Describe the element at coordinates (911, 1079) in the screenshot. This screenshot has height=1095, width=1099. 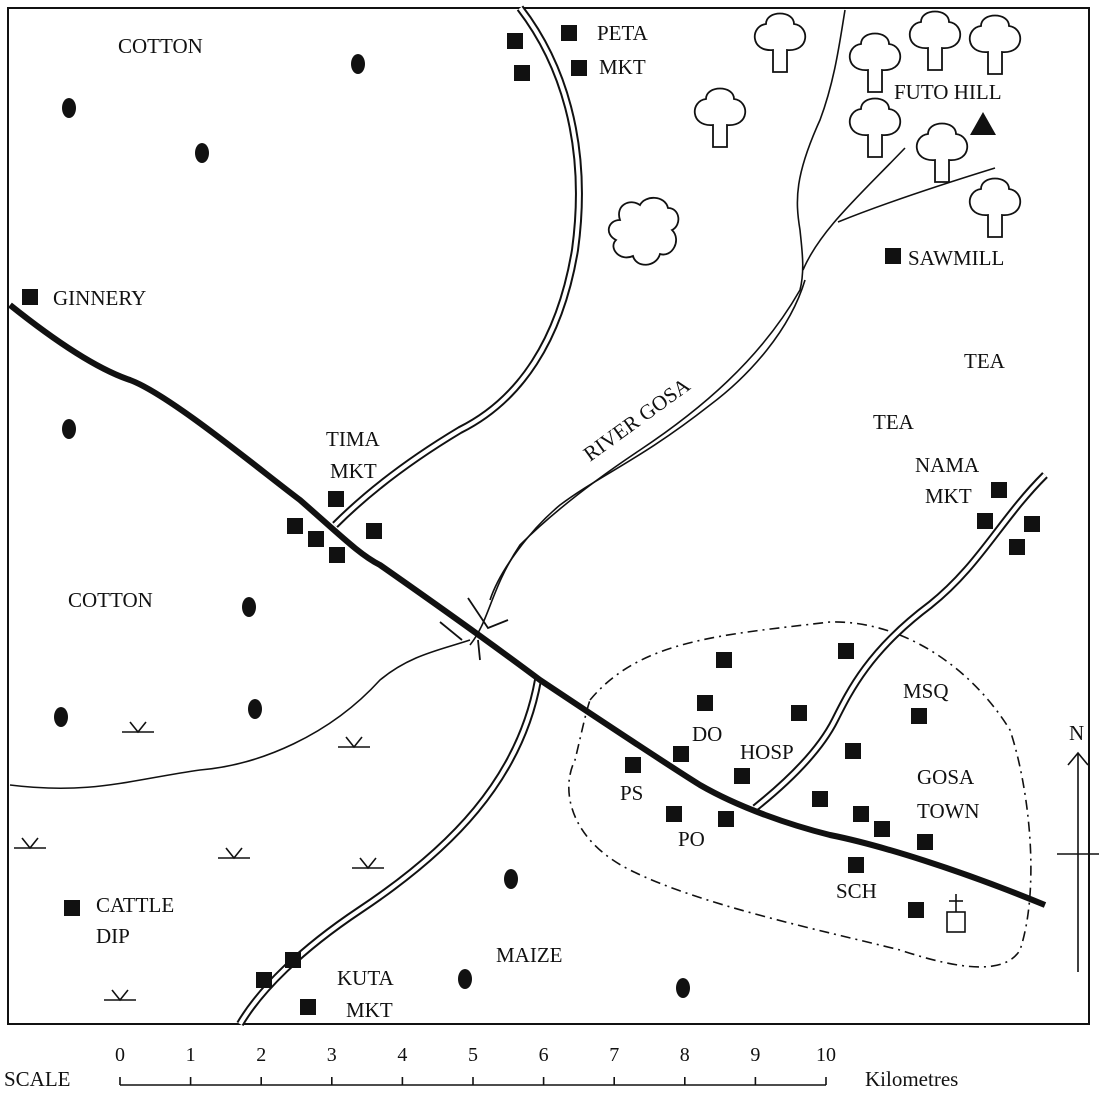
I see `scale-unit: Kilometres` at that location.